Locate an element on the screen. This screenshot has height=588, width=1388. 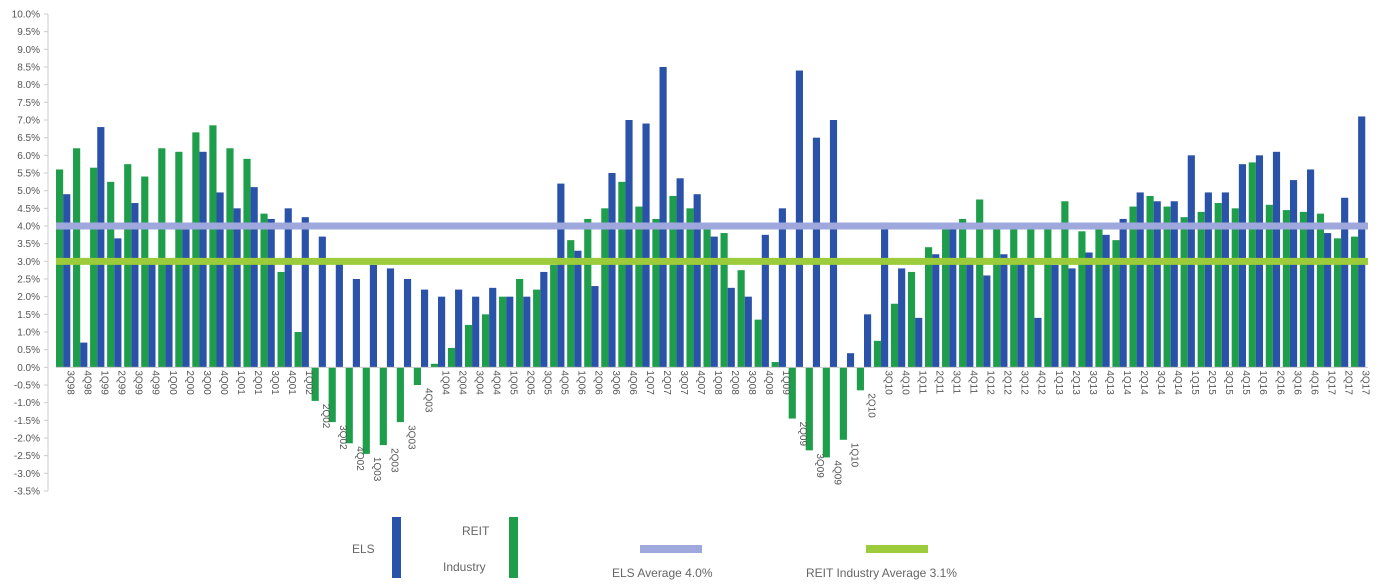
x-tick-label: 3Q04 is located at coordinates (478, 382).